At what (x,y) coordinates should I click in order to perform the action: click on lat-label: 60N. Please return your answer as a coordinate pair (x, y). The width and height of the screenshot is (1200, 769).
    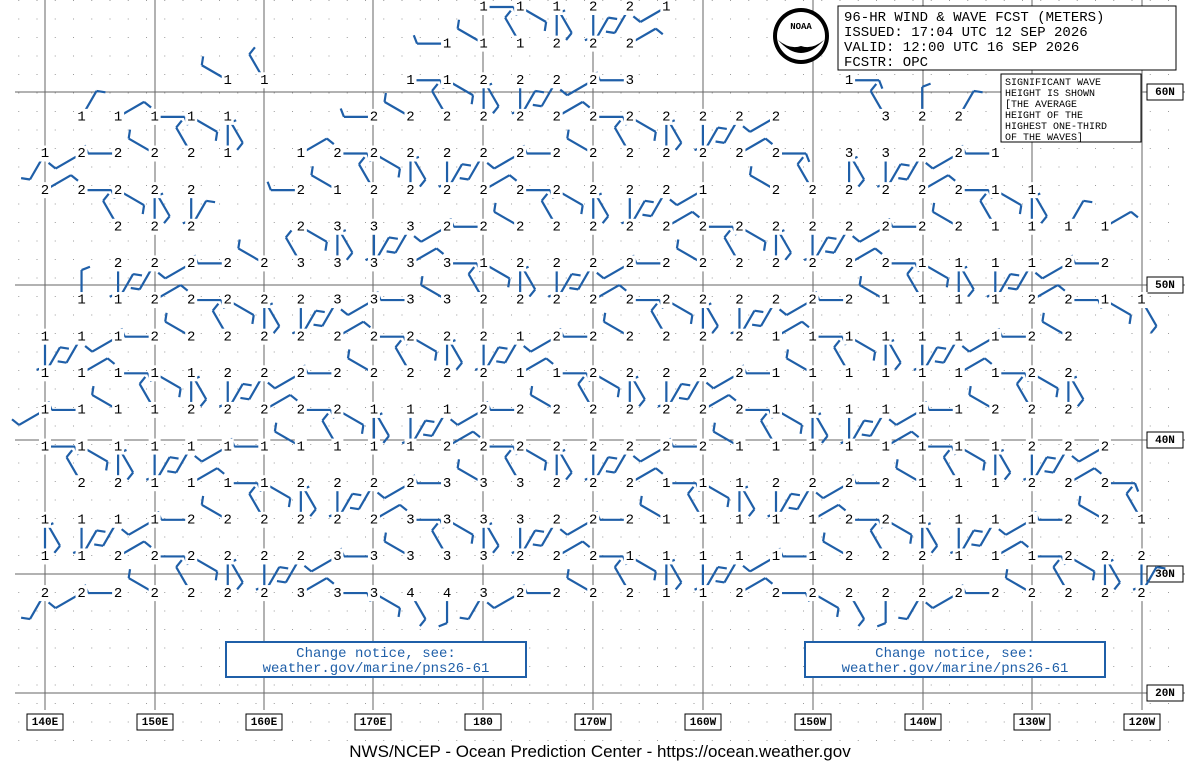
    Looking at the image, I should click on (1165, 93).